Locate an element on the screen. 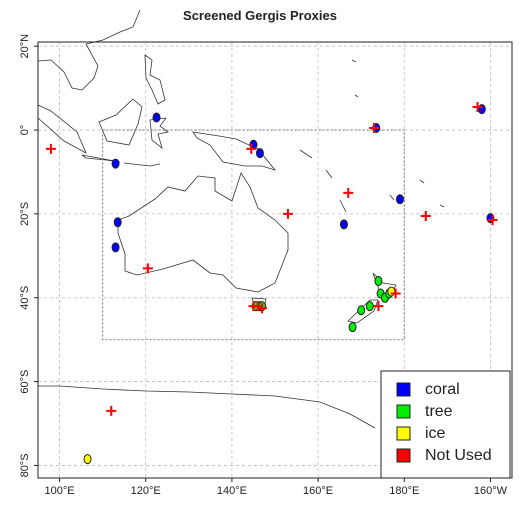  antarctica is located at coordinates (207, 407).